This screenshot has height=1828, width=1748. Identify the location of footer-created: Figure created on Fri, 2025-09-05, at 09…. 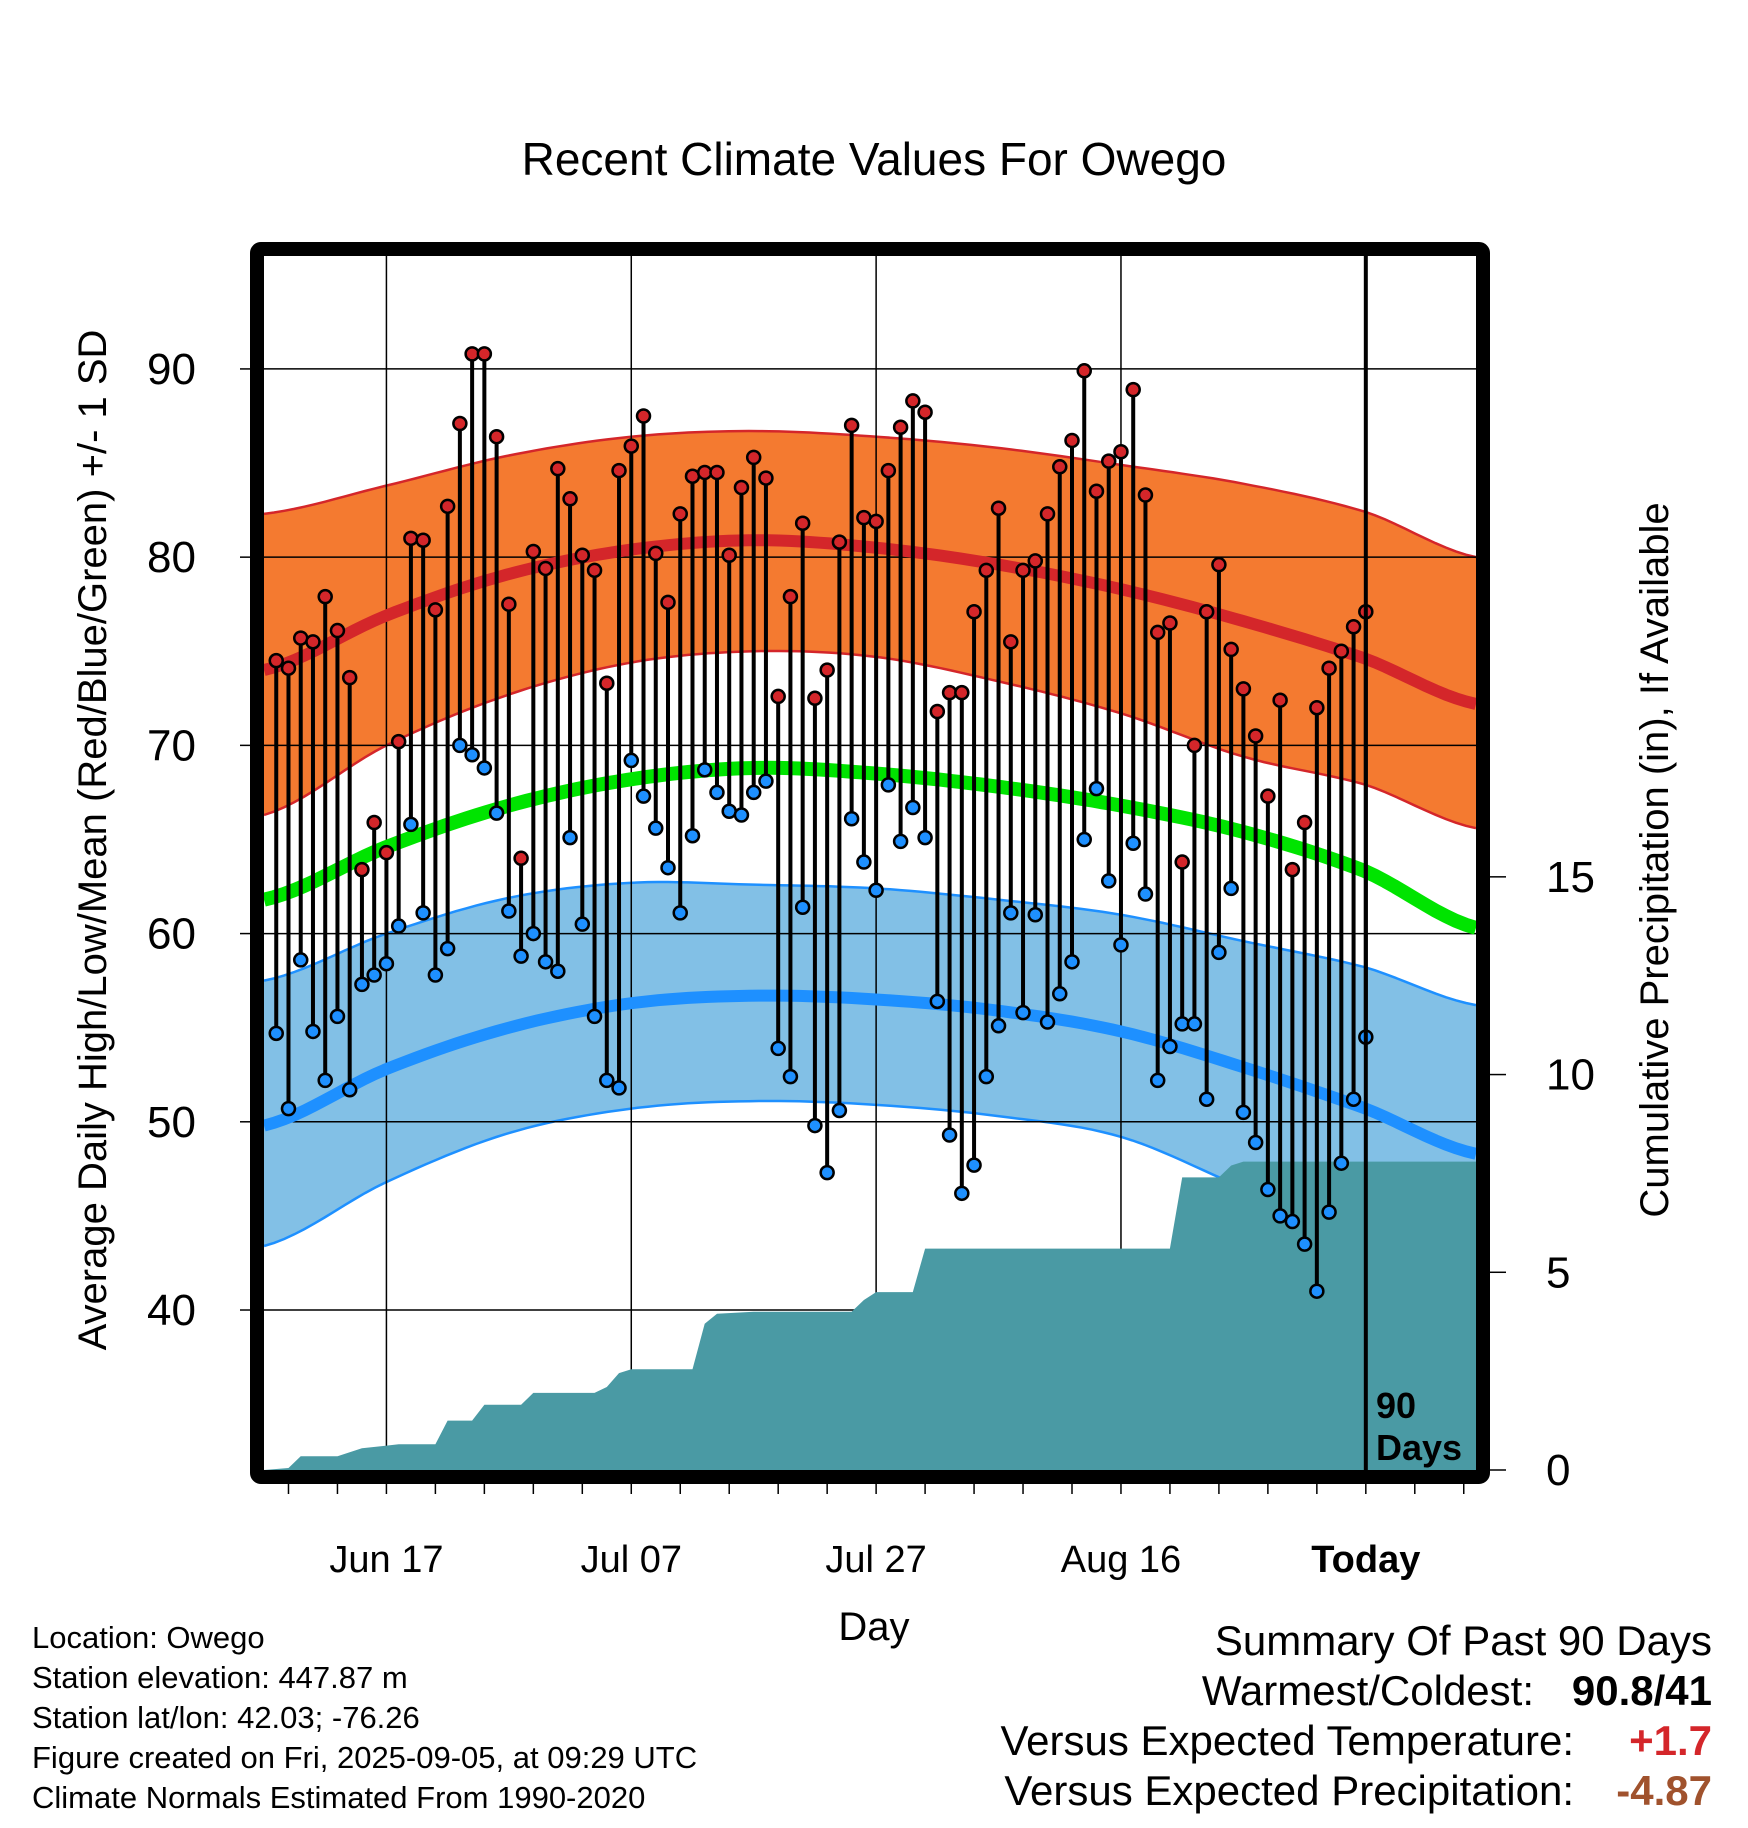
(365, 1757).